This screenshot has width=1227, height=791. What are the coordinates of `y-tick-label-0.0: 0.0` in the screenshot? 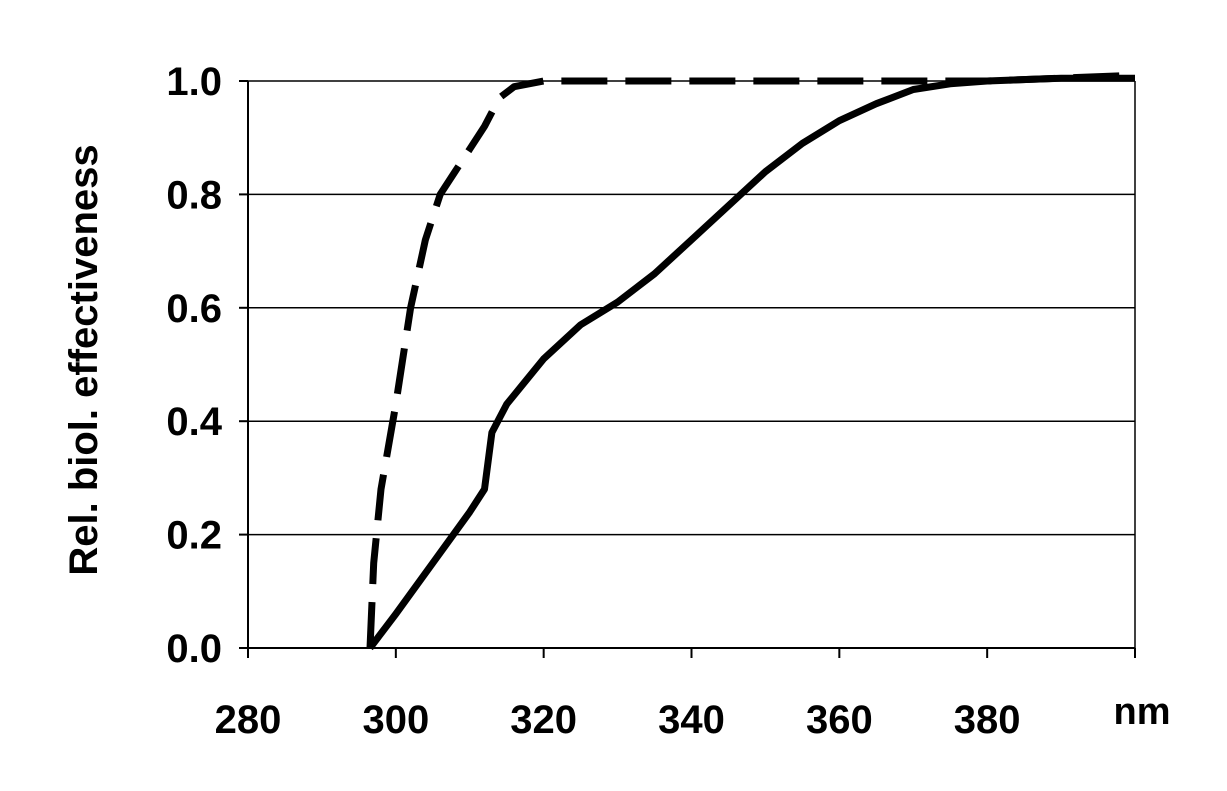 It's located at (194, 649).